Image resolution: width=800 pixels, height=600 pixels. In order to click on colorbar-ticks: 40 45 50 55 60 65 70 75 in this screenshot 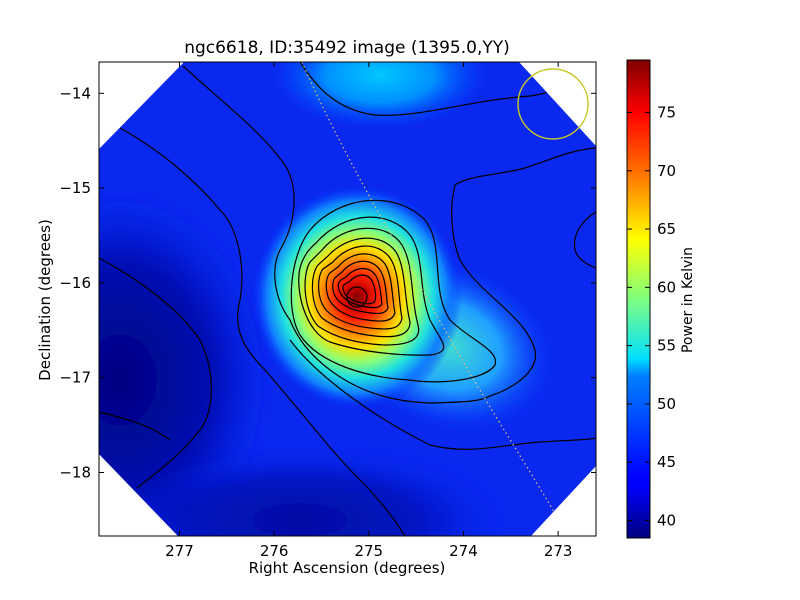, I will do `click(651, 316)`.